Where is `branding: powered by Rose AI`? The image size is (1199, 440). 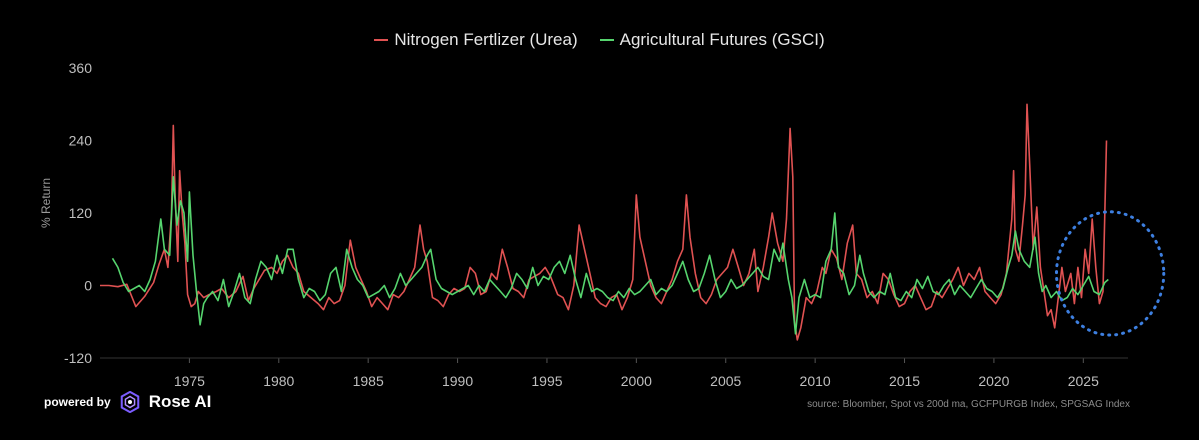 branding: powered by Rose AI is located at coordinates (127, 402).